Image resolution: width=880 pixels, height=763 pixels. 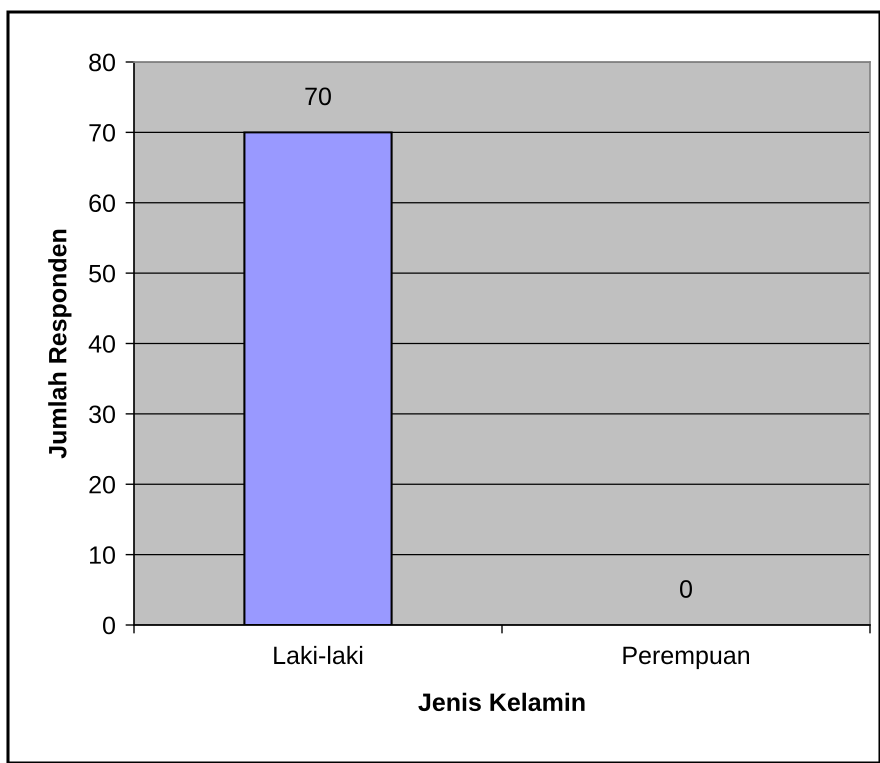 What do you see at coordinates (686, 658) in the screenshot?
I see `x-tick-label: Perempuan` at bounding box center [686, 658].